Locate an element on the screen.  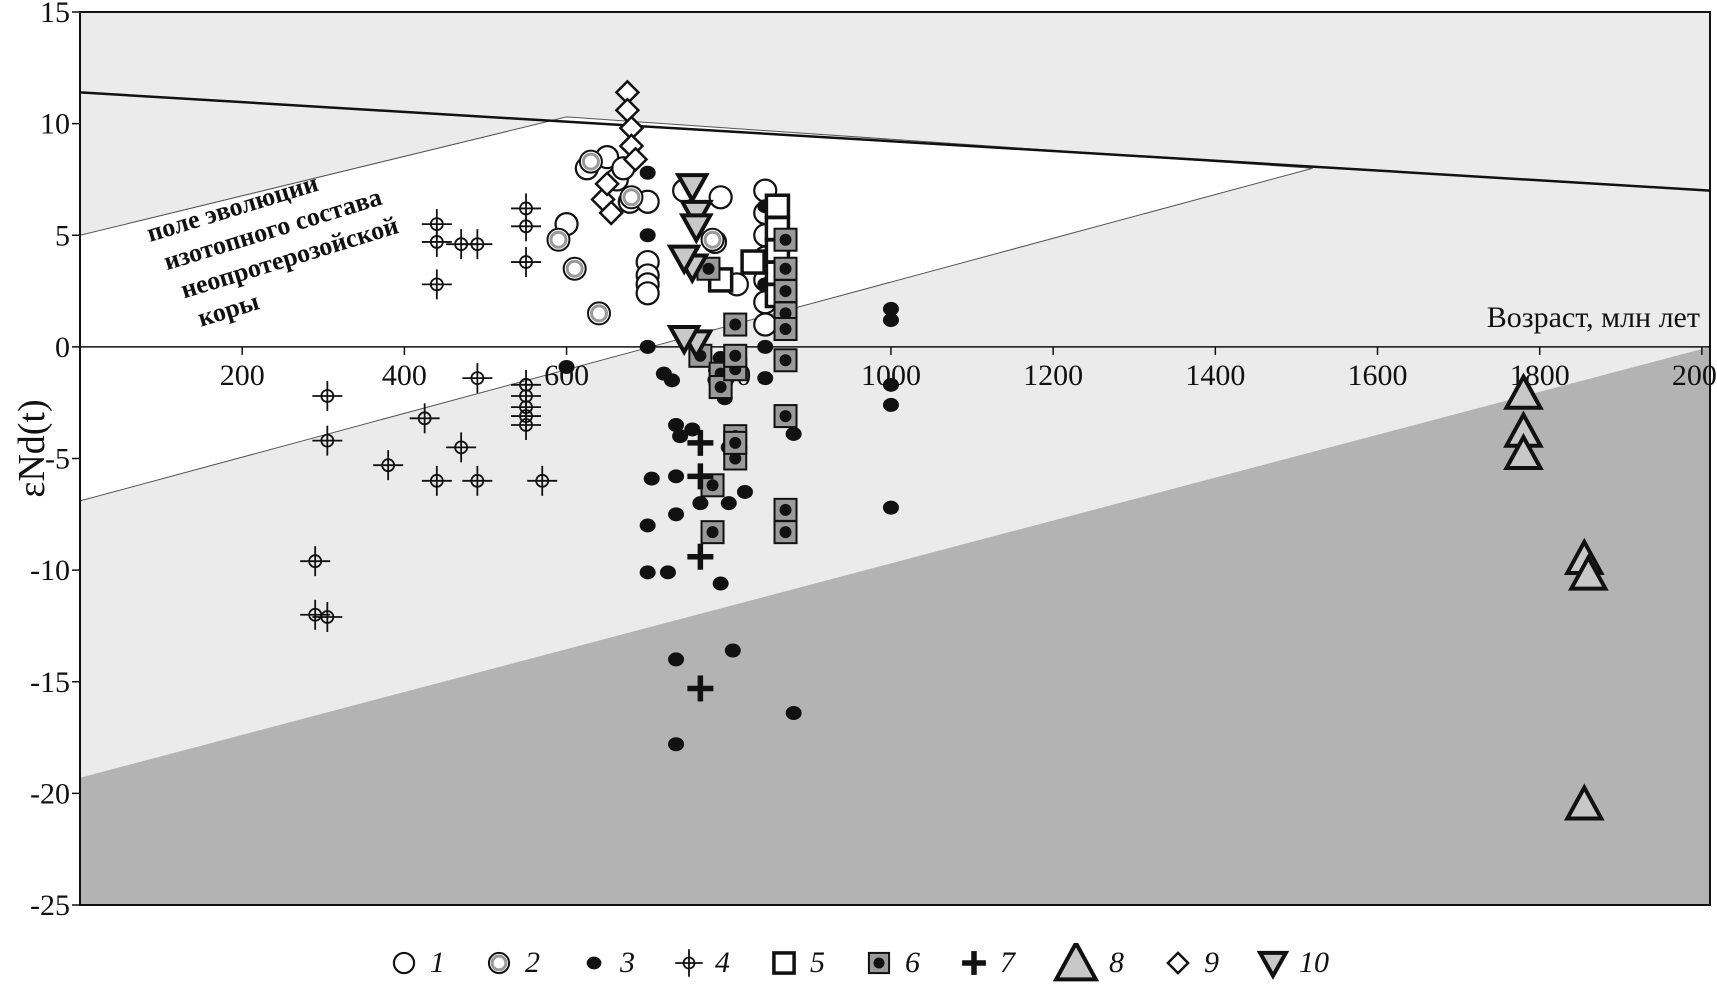
x-tick-label: 1400 is located at coordinates (1215, 375).